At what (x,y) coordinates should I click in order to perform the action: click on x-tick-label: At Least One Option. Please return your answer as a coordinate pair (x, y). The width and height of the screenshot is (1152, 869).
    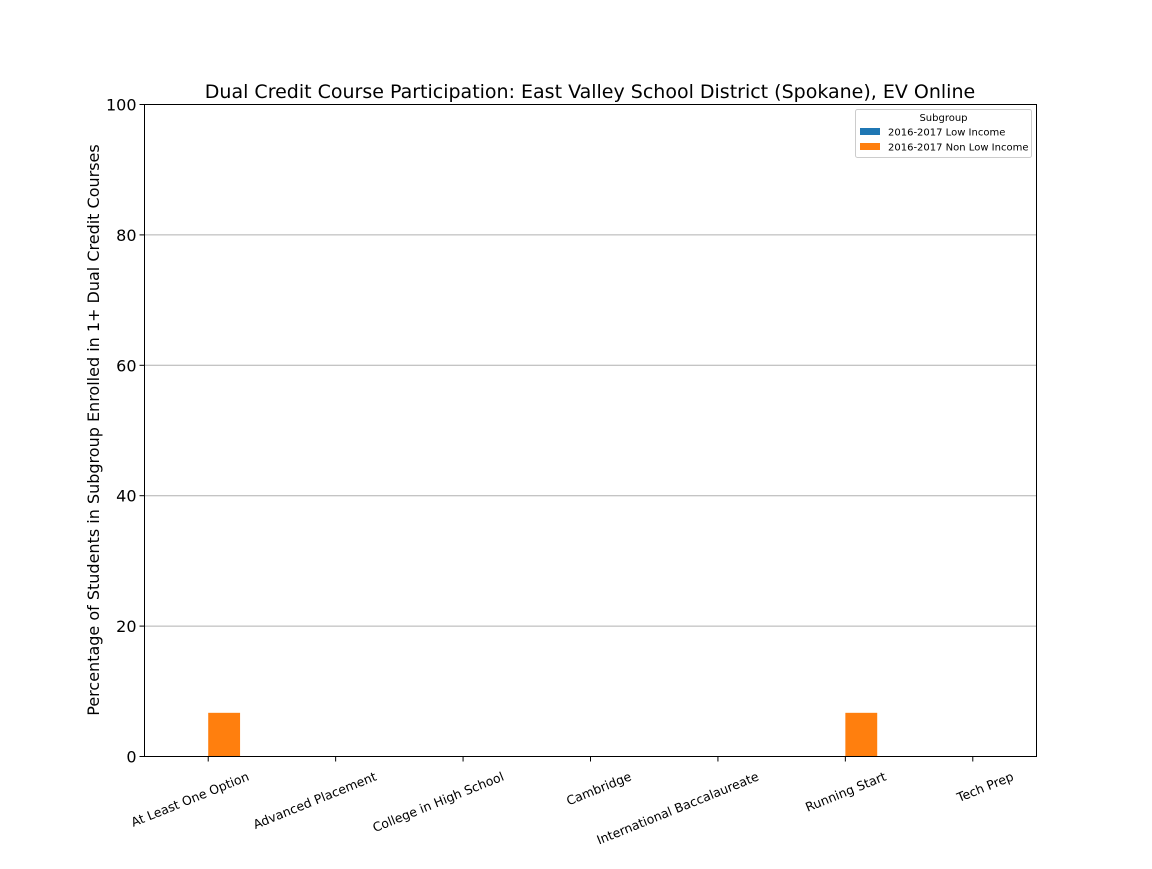
    Looking at the image, I should click on (190, 799).